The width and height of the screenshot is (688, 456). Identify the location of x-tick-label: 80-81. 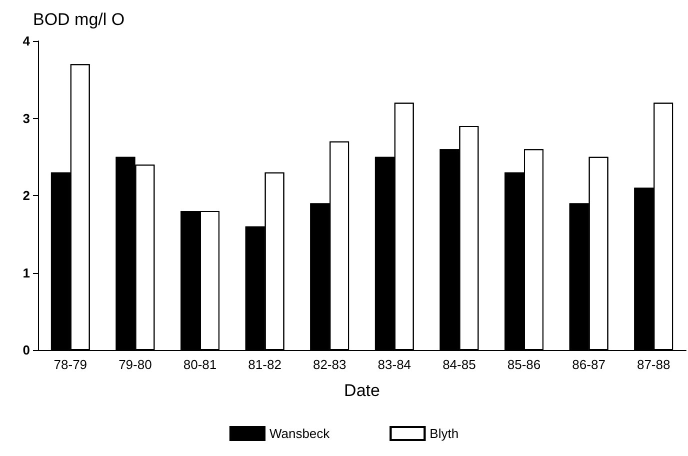
(200, 364).